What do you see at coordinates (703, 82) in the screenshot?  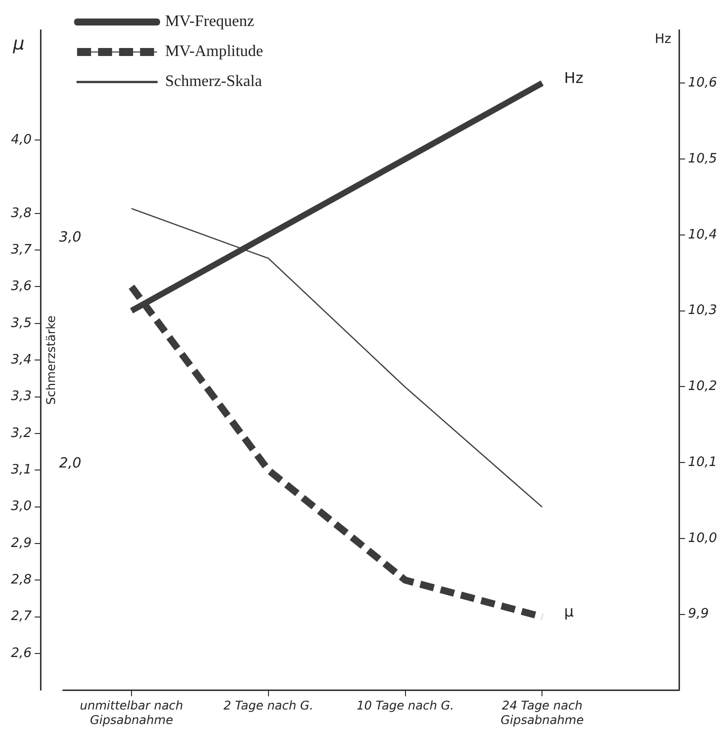 I see `y3-tick-label: 10,6` at bounding box center [703, 82].